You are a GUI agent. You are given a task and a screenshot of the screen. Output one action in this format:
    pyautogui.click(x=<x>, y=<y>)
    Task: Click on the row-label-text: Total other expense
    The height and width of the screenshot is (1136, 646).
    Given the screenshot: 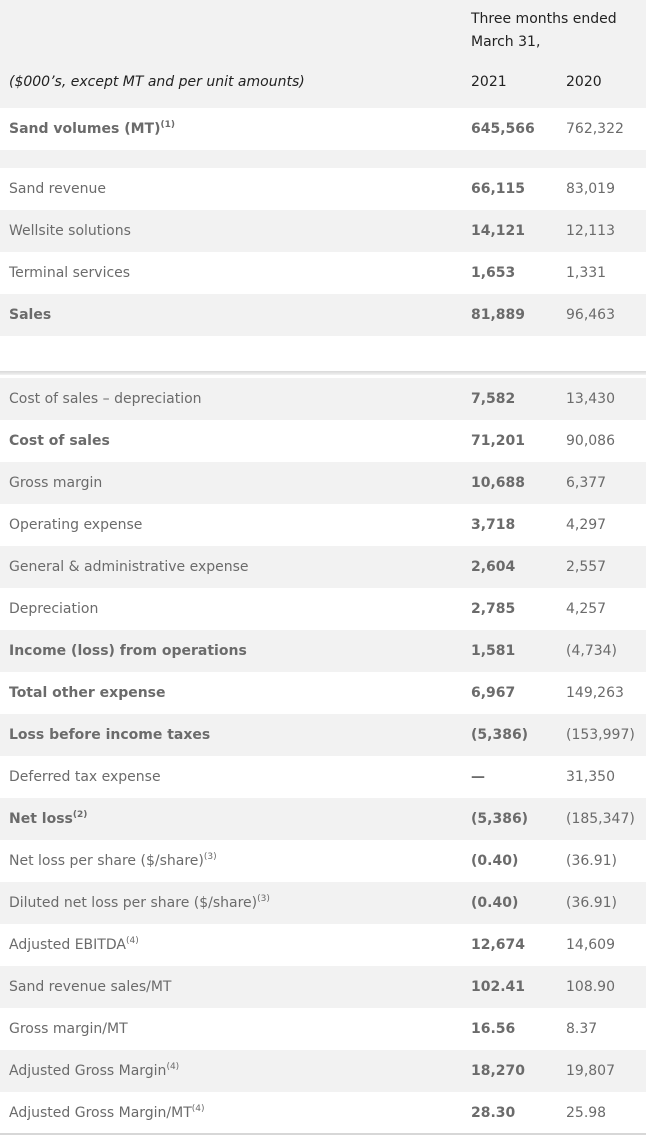 What is the action you would take?
    pyautogui.click(x=87, y=693)
    